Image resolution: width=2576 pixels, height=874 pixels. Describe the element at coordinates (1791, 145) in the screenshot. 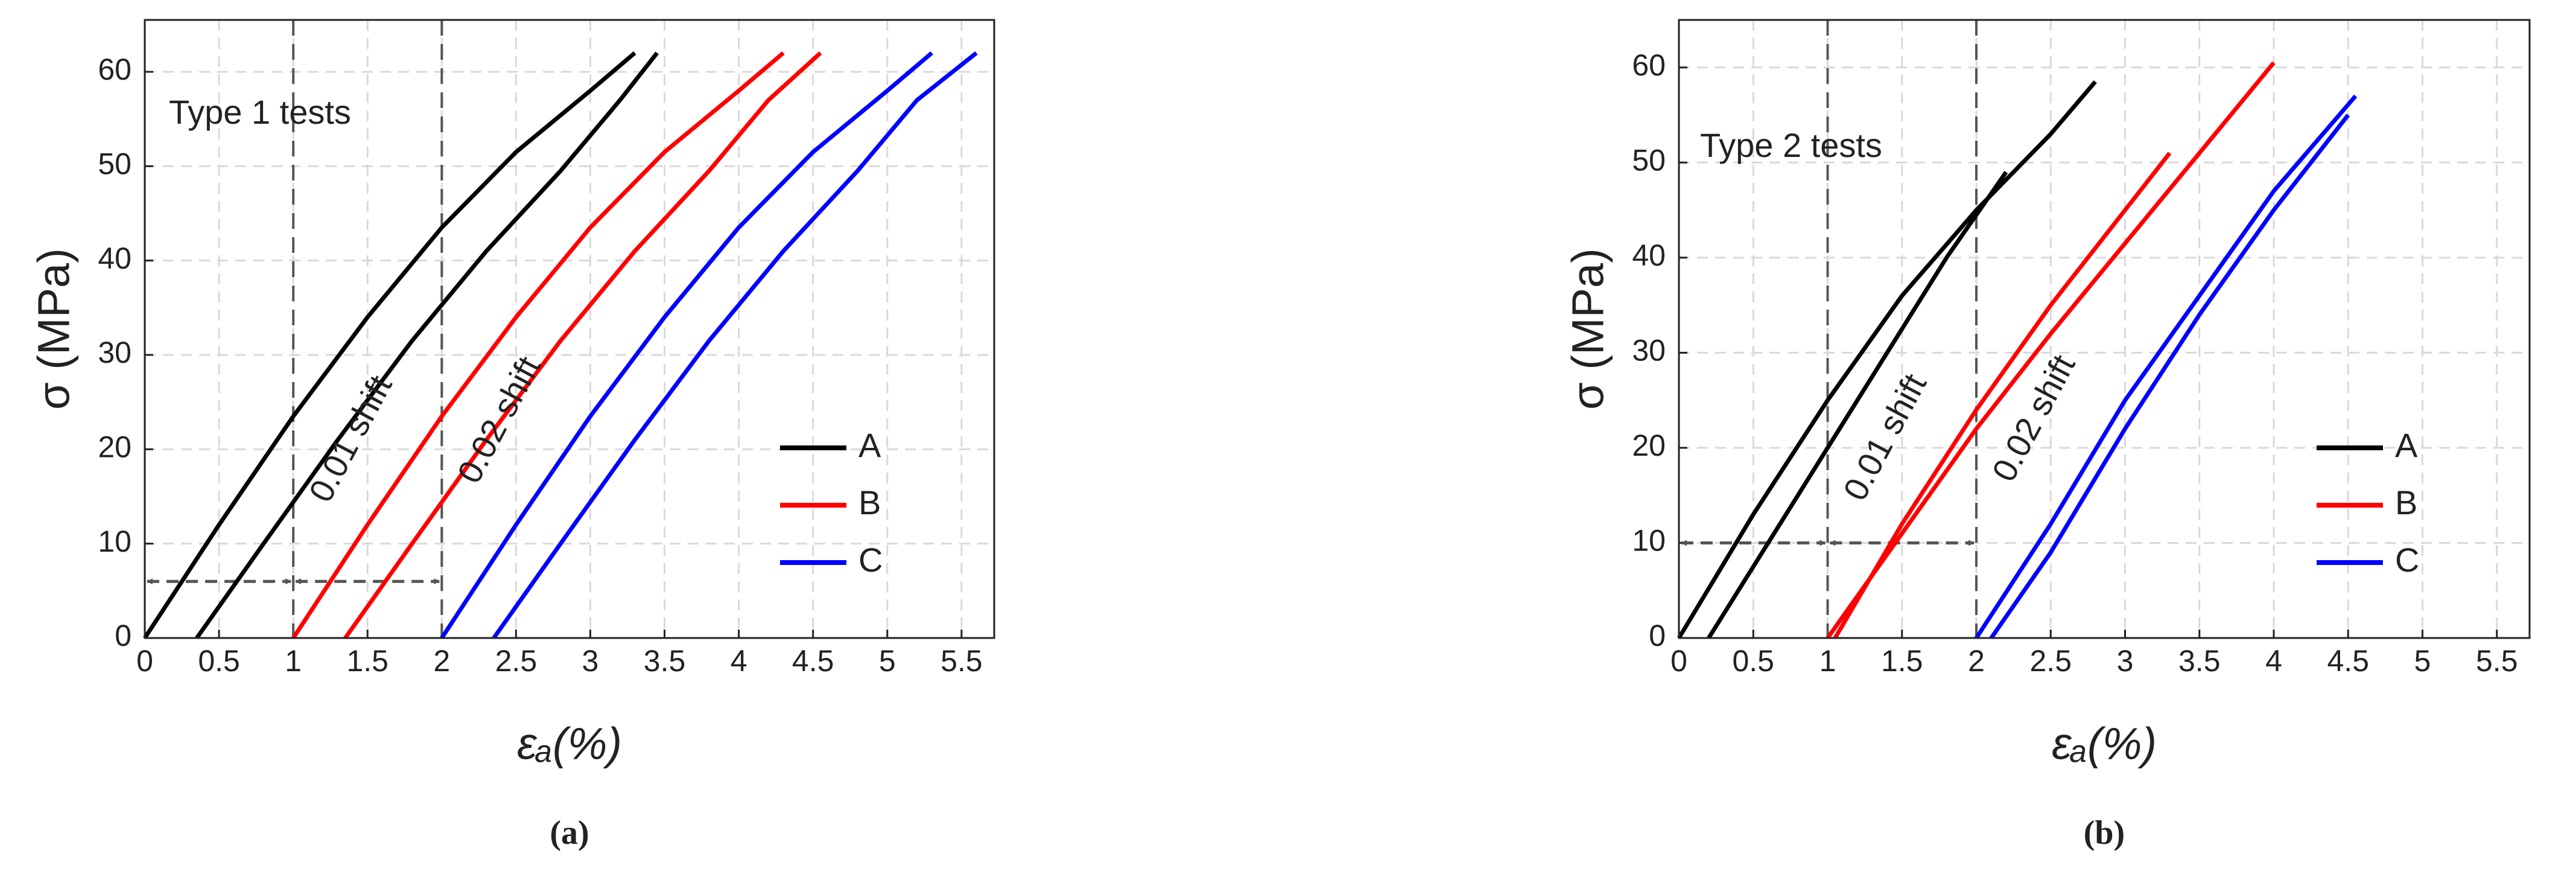

I see `annotation: Type 2 tests` at that location.